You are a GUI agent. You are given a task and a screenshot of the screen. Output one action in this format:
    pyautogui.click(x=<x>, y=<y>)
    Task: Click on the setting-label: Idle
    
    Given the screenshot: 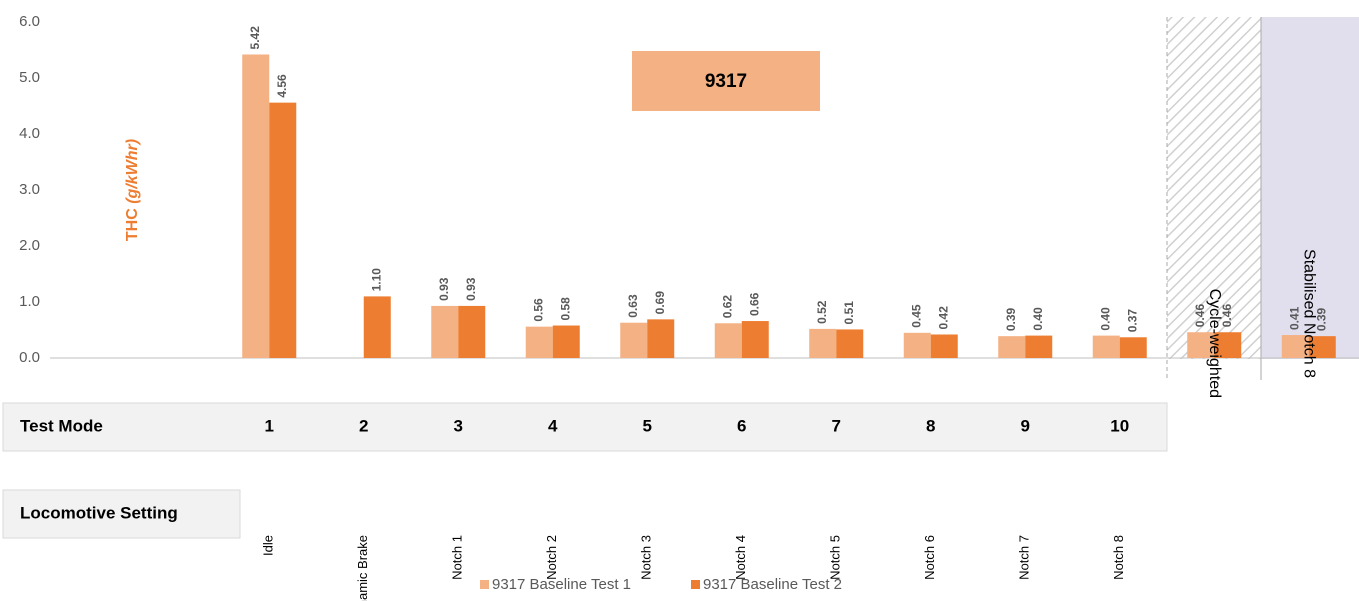 What is the action you would take?
    pyautogui.click(x=268, y=545)
    